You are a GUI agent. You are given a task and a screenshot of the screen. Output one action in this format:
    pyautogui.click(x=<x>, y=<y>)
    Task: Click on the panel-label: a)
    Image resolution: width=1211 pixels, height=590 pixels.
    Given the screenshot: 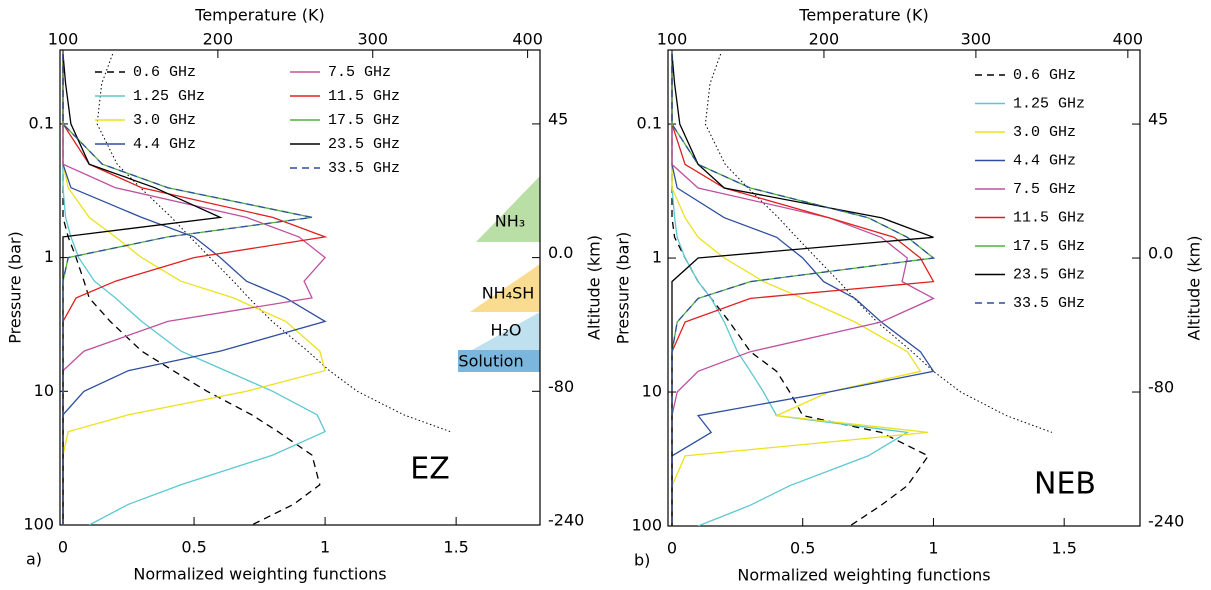 What is the action you would take?
    pyautogui.click(x=34, y=559)
    